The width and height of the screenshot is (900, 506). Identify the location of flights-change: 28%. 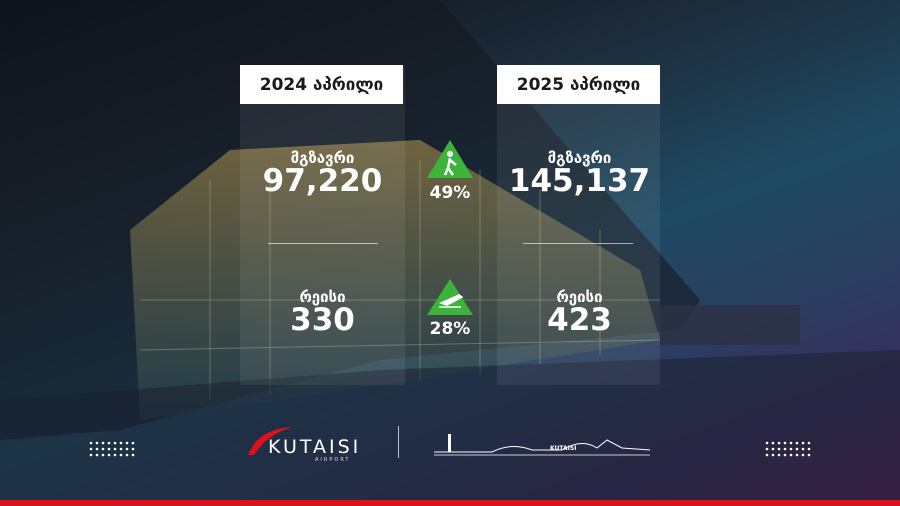
(450, 329).